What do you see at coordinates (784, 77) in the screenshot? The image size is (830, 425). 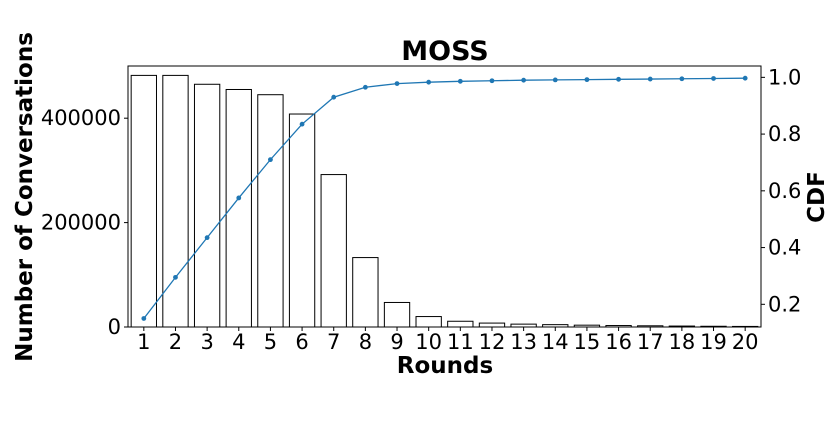 I see `y2-tick-label: 1.0` at bounding box center [784, 77].